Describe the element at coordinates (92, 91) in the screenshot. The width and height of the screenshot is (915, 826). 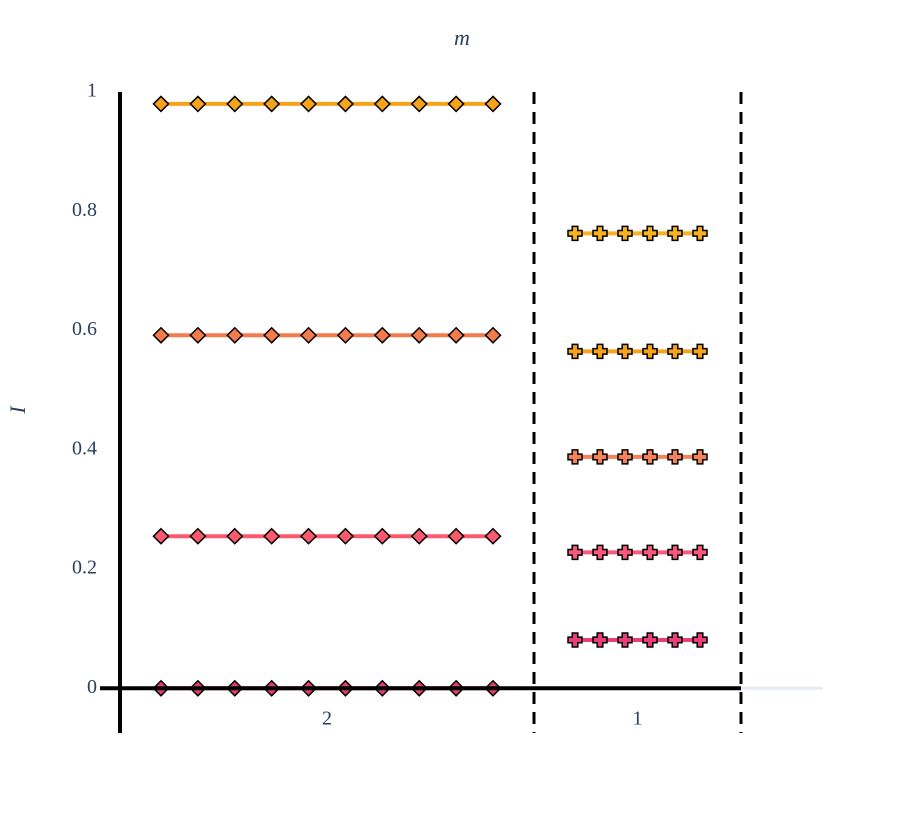
I see `y-tick-label: 1` at that location.